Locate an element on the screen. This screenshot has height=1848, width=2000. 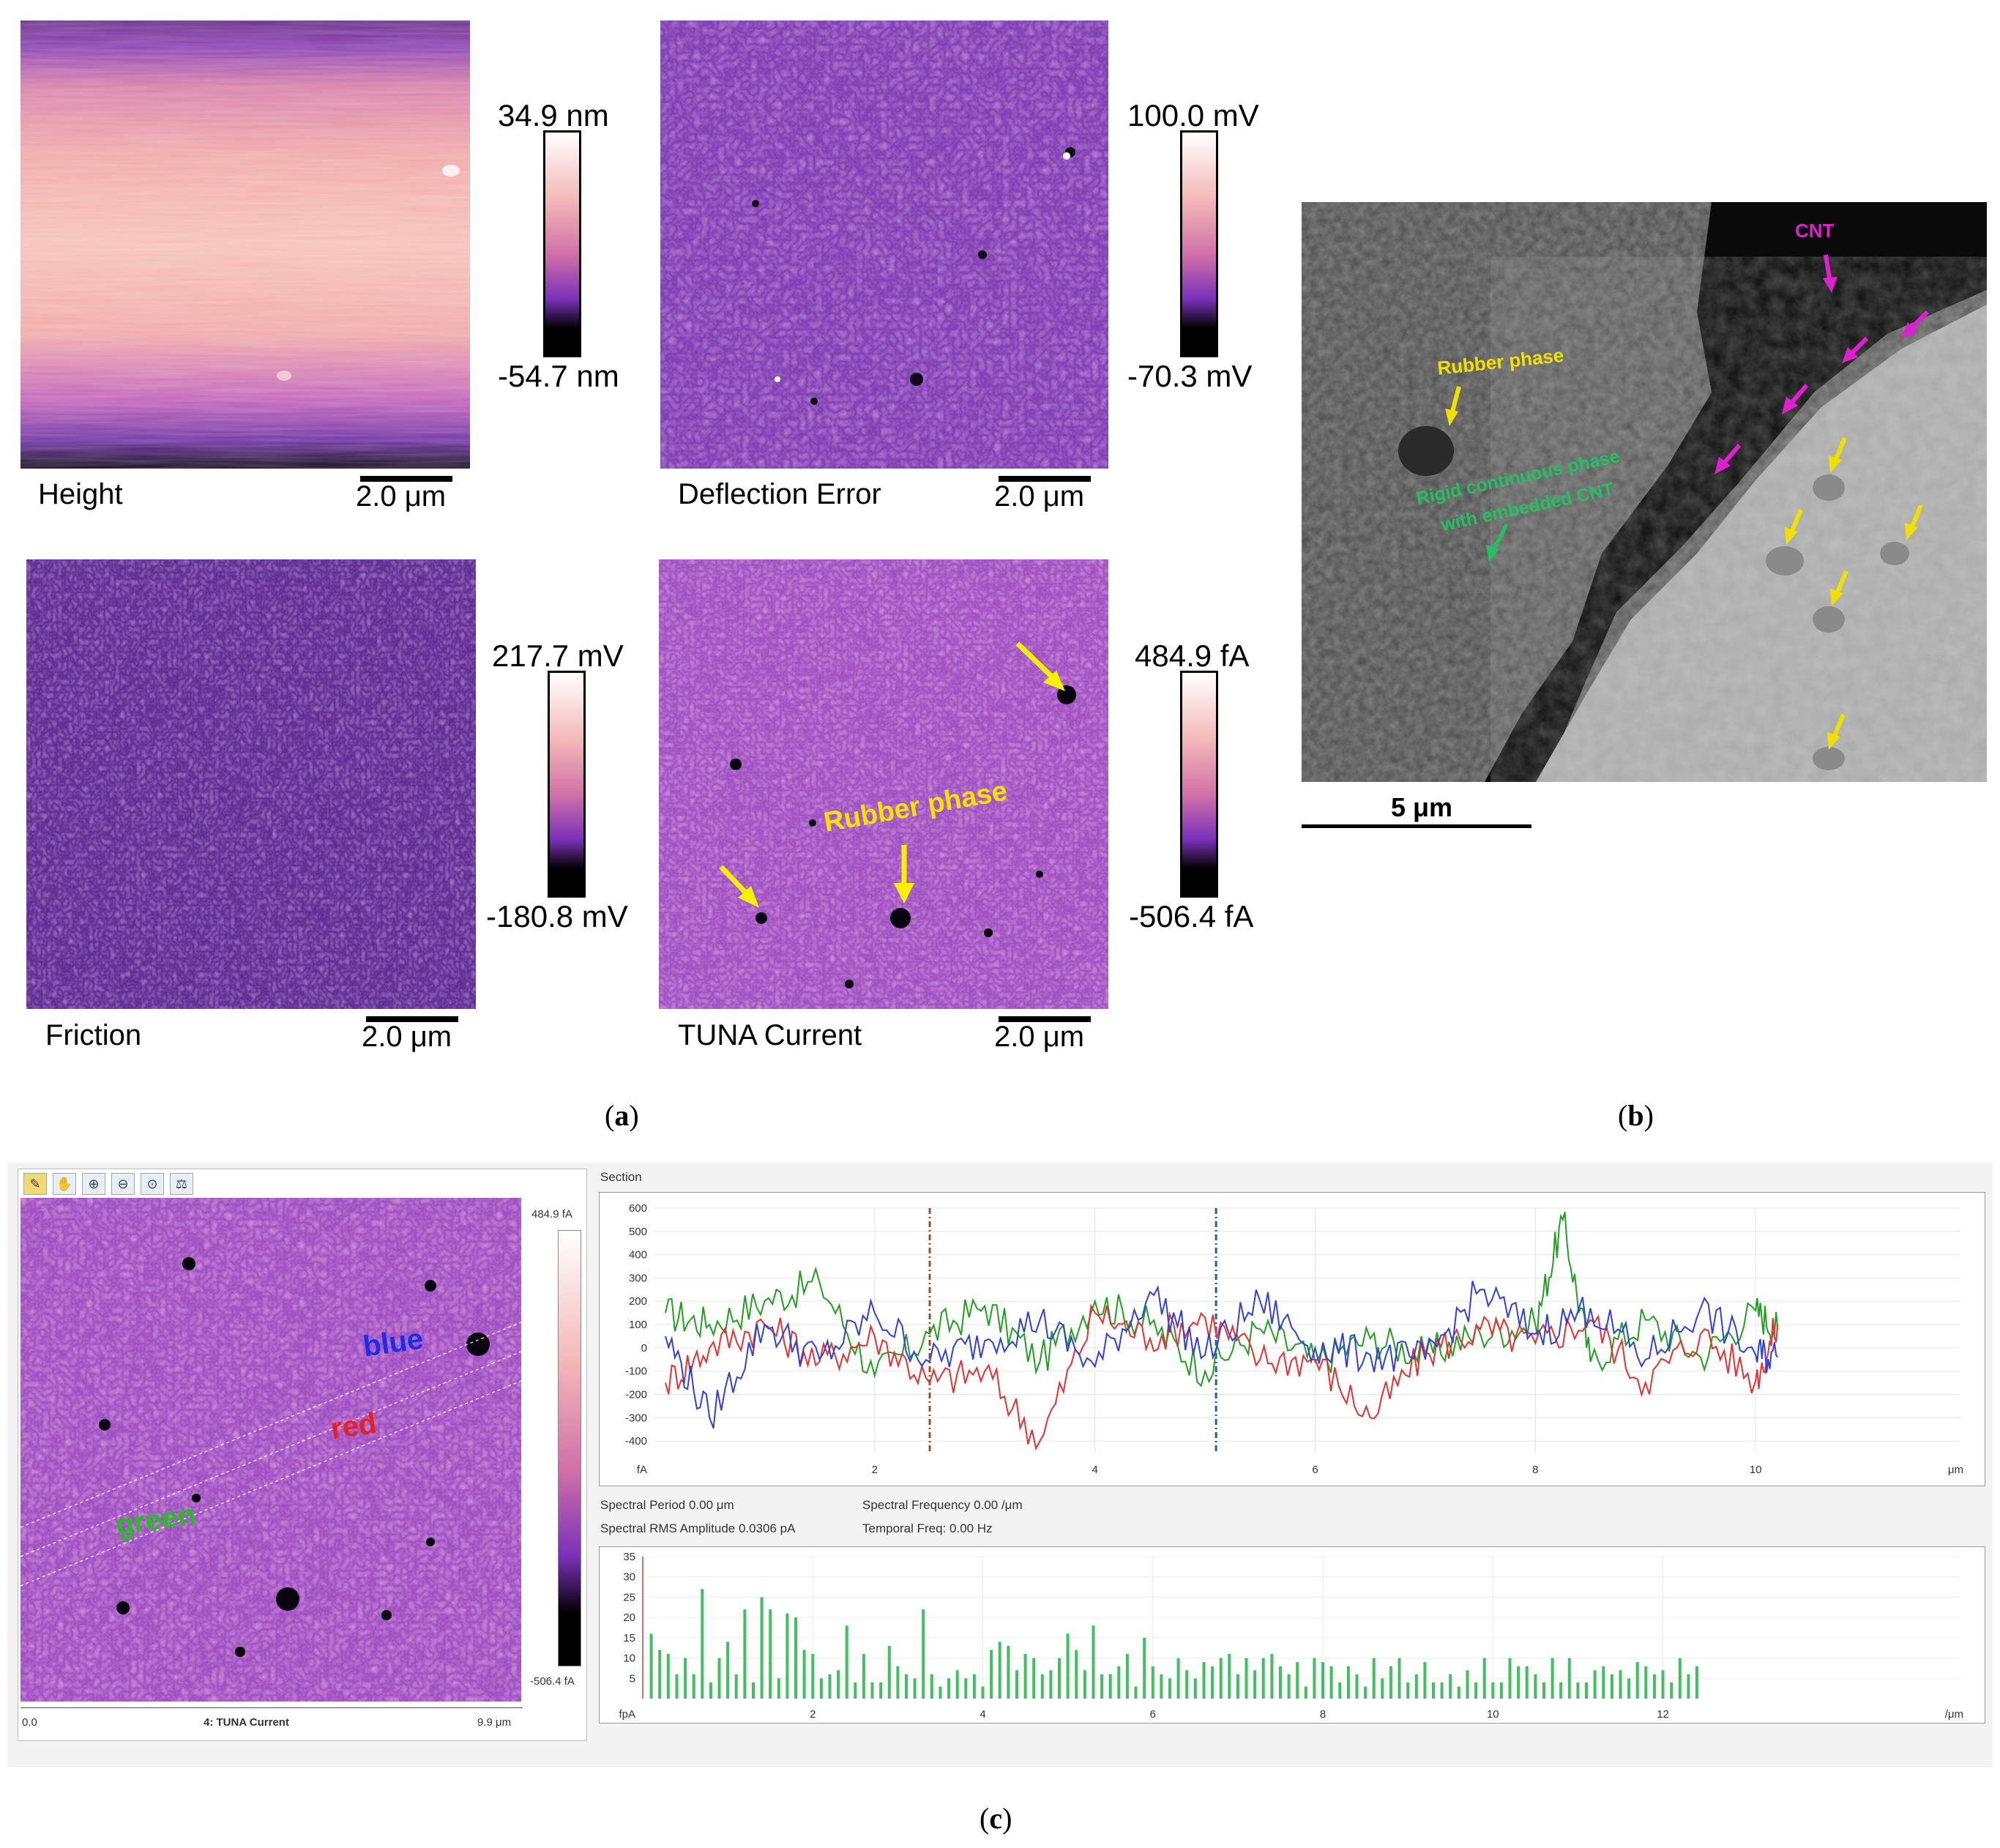
section-y-tick: 200 is located at coordinates (638, 1301).